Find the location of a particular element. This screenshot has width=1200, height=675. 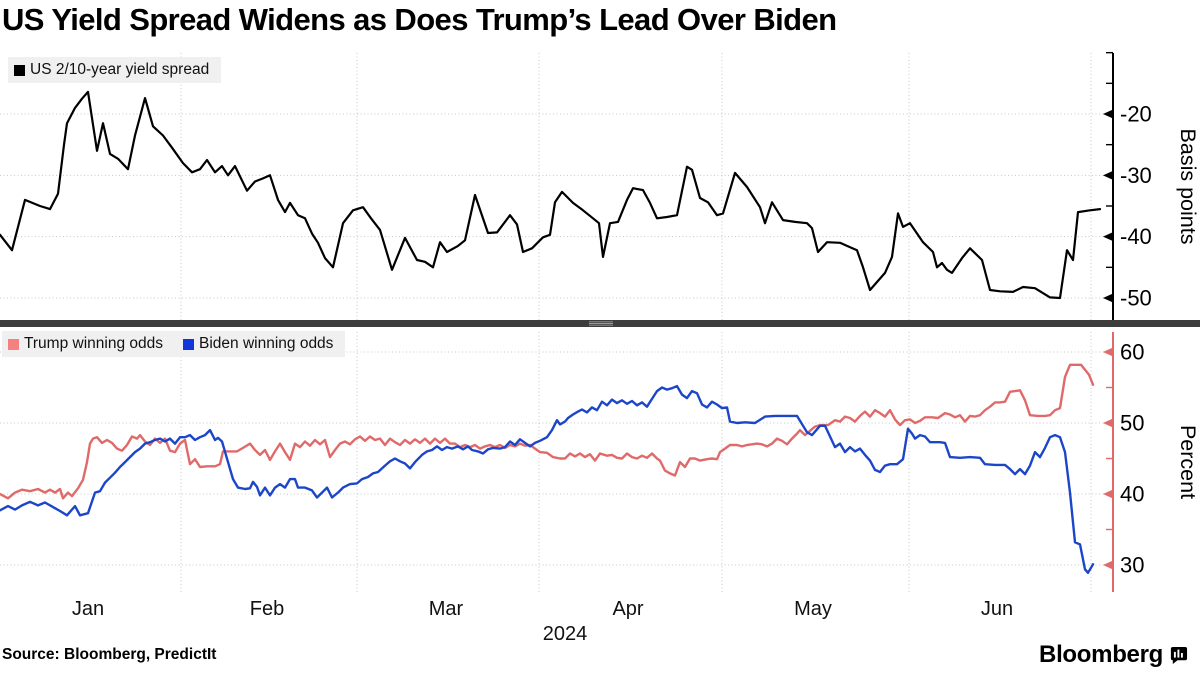

month-label-feb: Feb is located at coordinates (267, 609).